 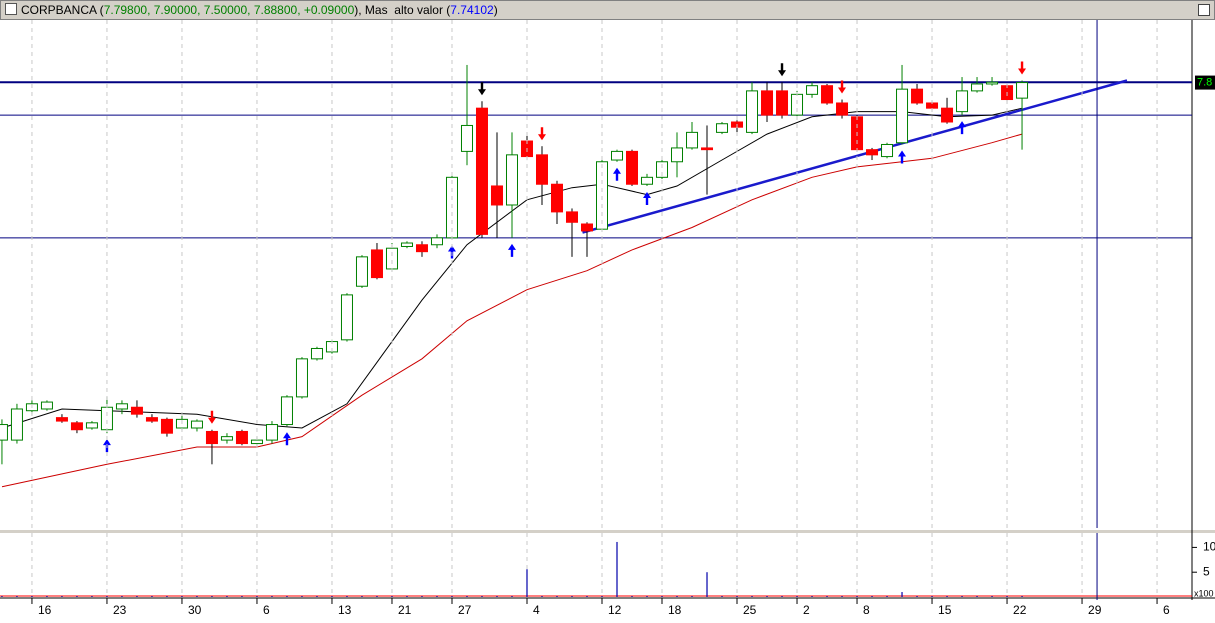 I want to click on last-price-box, so click(x=1205, y=82).